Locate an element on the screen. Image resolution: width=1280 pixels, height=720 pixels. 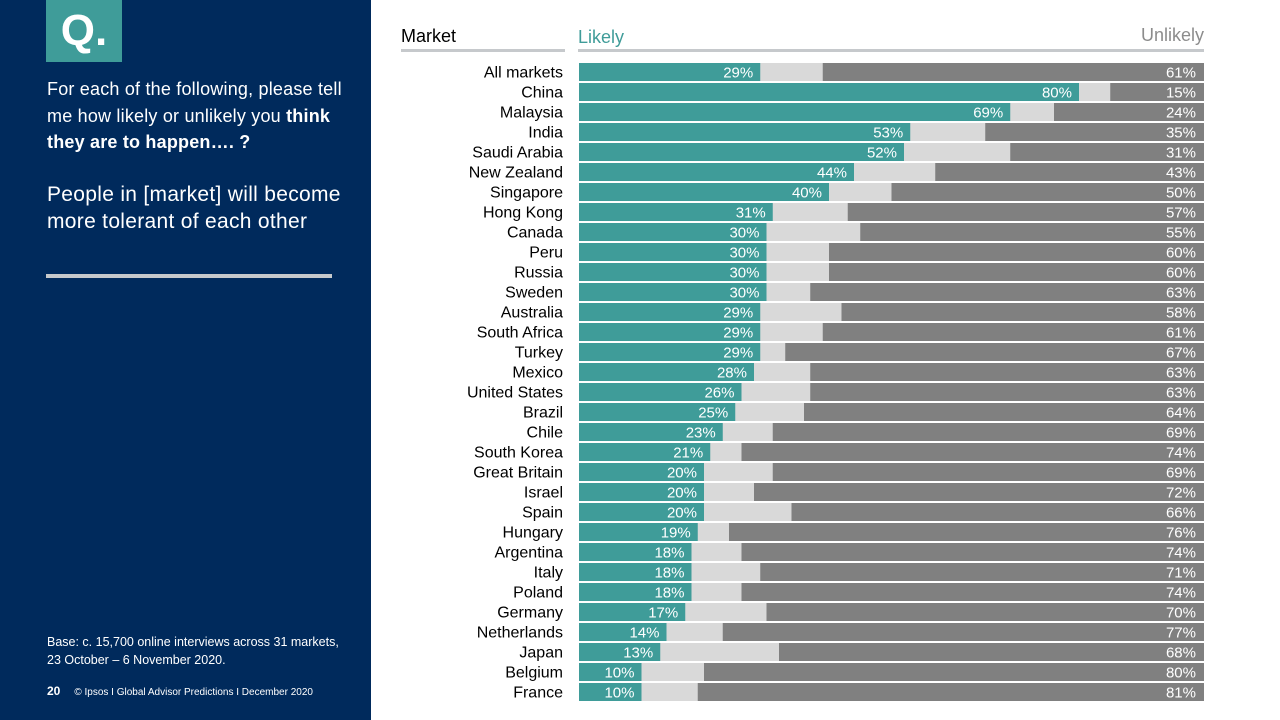
likely-bar-malaysia is located at coordinates (795, 112).